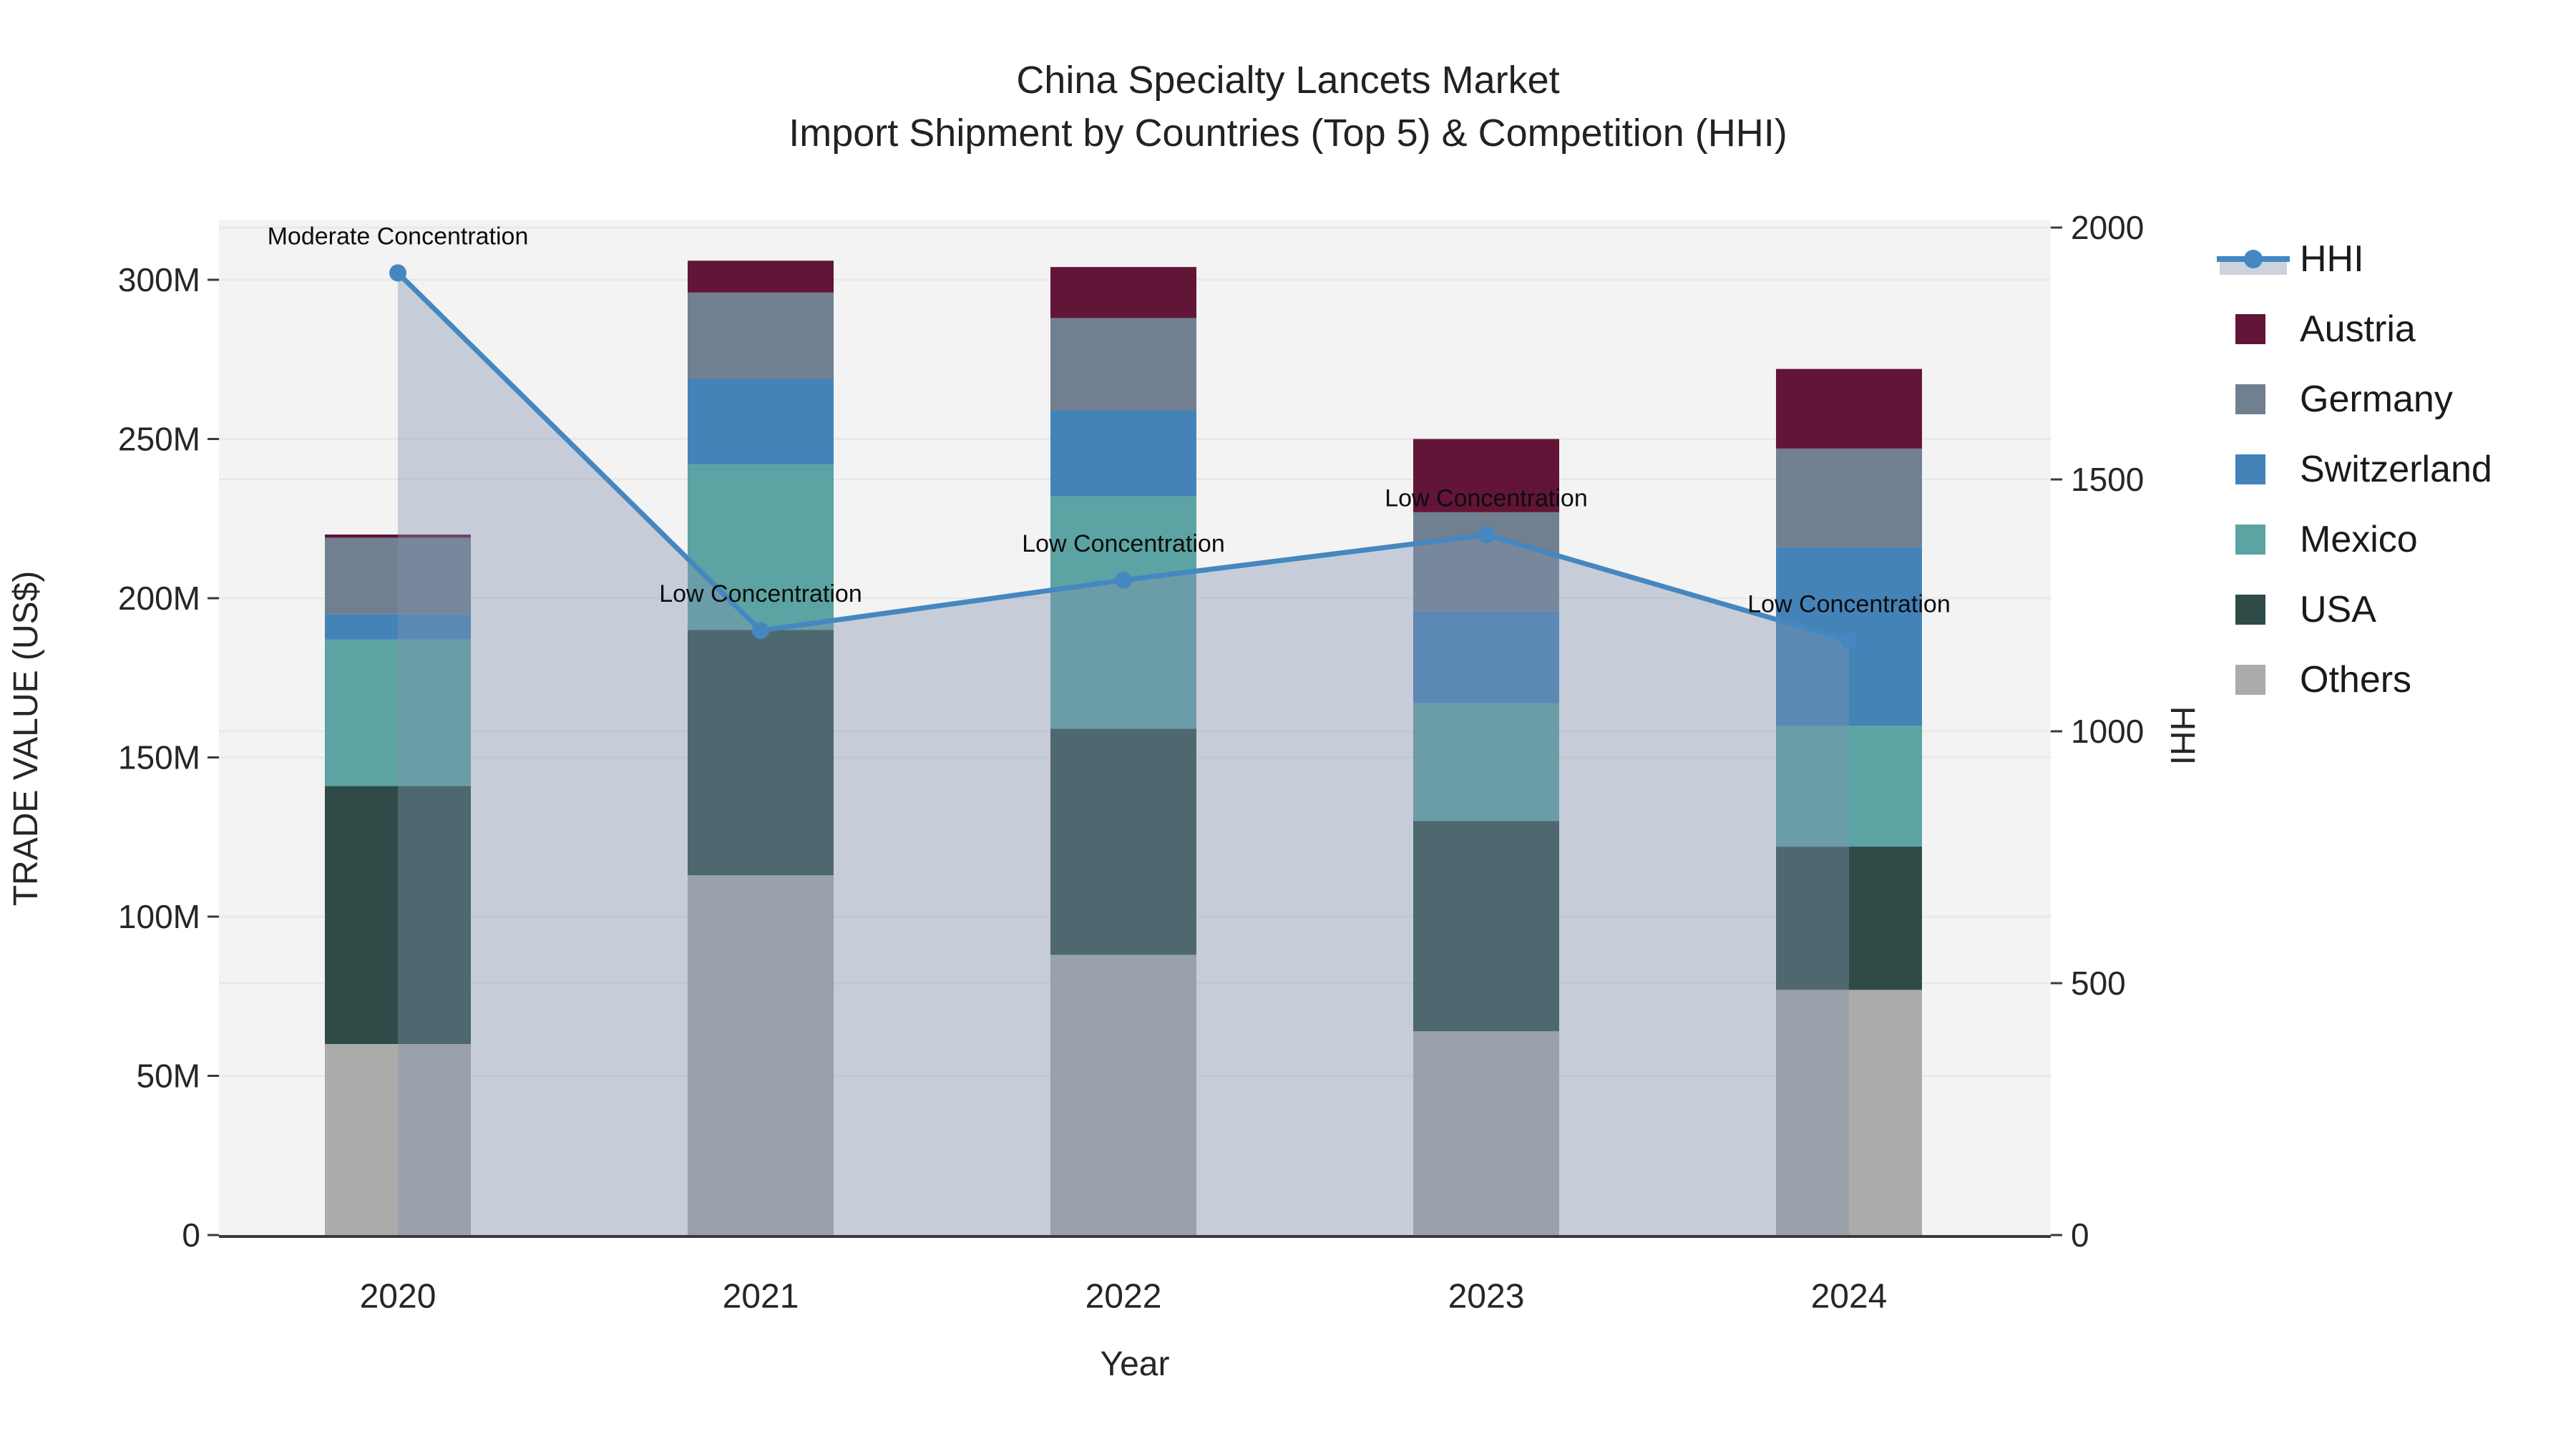  Describe the element at coordinates (2080, 1235) in the screenshot. I see `y-right-tick-label-0: 0` at that location.